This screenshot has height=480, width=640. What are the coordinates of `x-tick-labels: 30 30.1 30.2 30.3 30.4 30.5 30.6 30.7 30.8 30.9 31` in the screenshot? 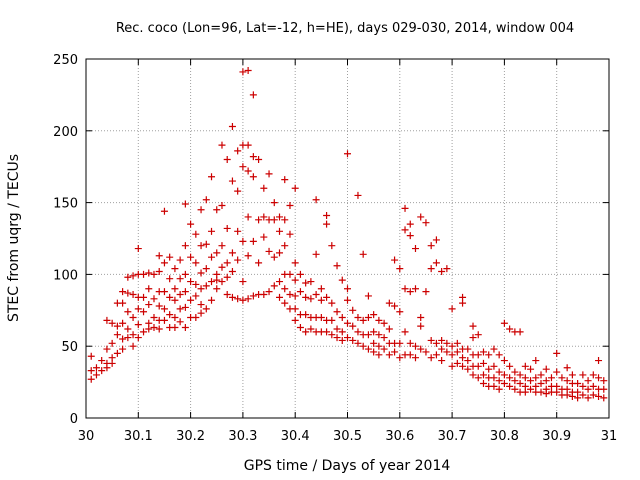 It's located at (348, 436).